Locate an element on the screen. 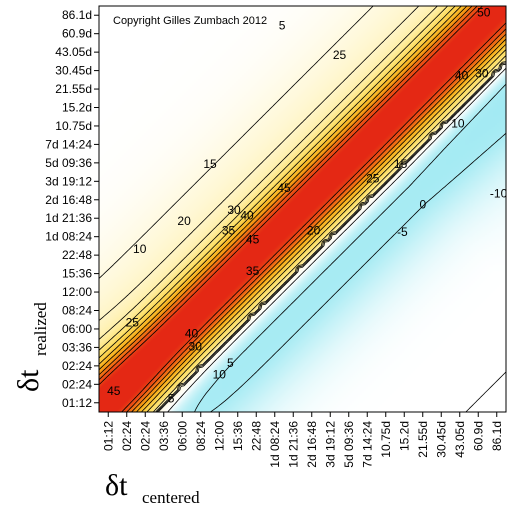 The width and height of the screenshot is (512, 517). y-tick-label: 5d 09:36 is located at coordinates (68, 163).